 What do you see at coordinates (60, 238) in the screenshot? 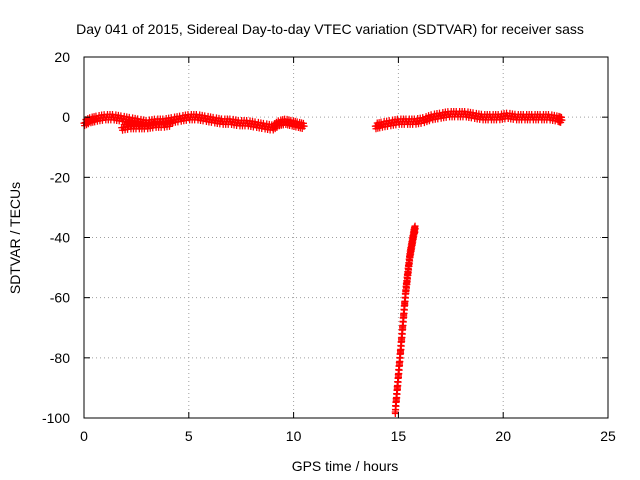
I see `y-tick-label: -40` at bounding box center [60, 238].